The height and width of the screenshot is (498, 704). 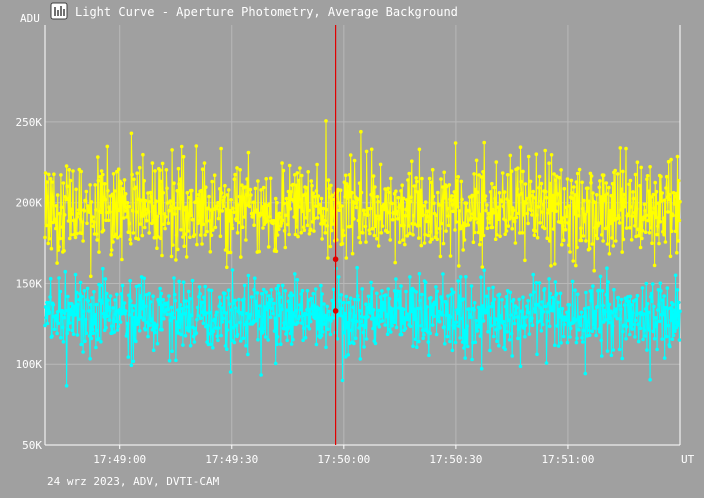 I want to click on y-tick-label: 250K, so click(x=29, y=122).